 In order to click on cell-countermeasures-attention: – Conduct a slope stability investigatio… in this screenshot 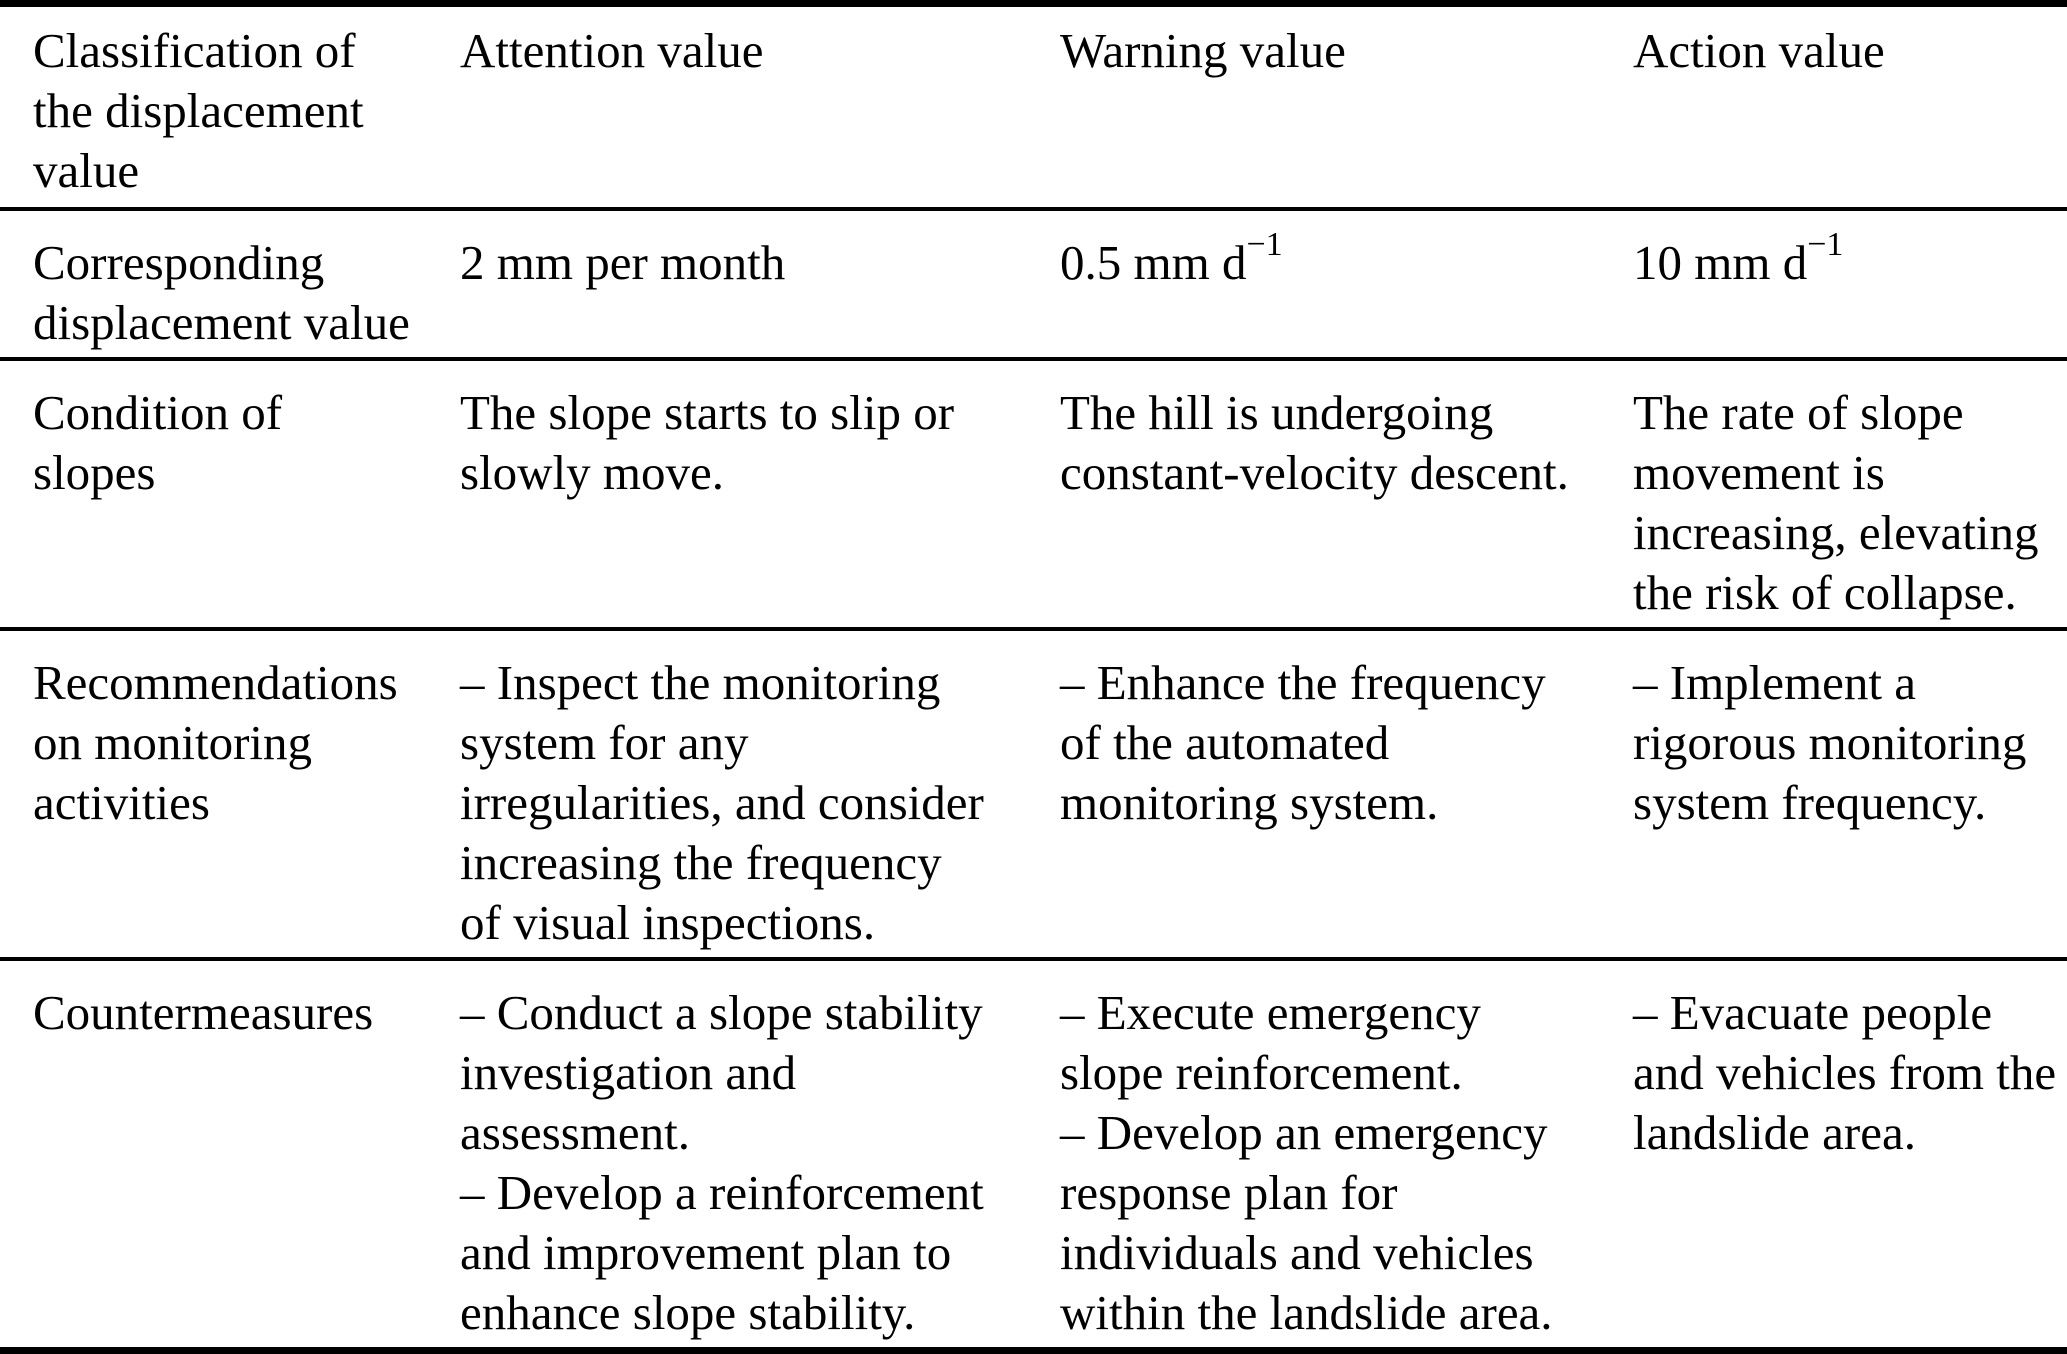, I will do `click(722, 1162)`.